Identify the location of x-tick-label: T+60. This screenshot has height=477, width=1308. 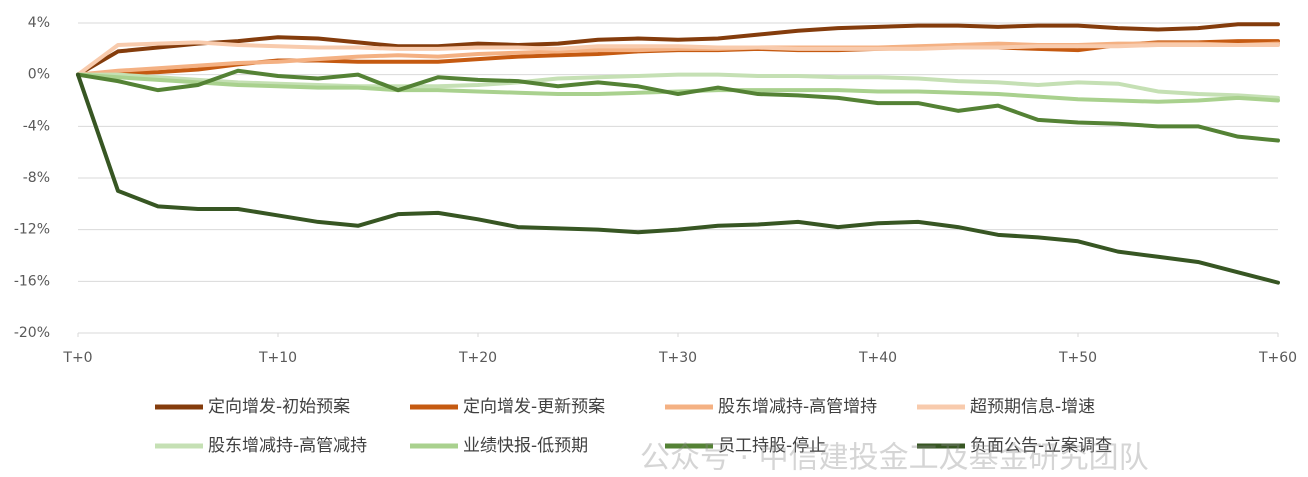
(1277, 358).